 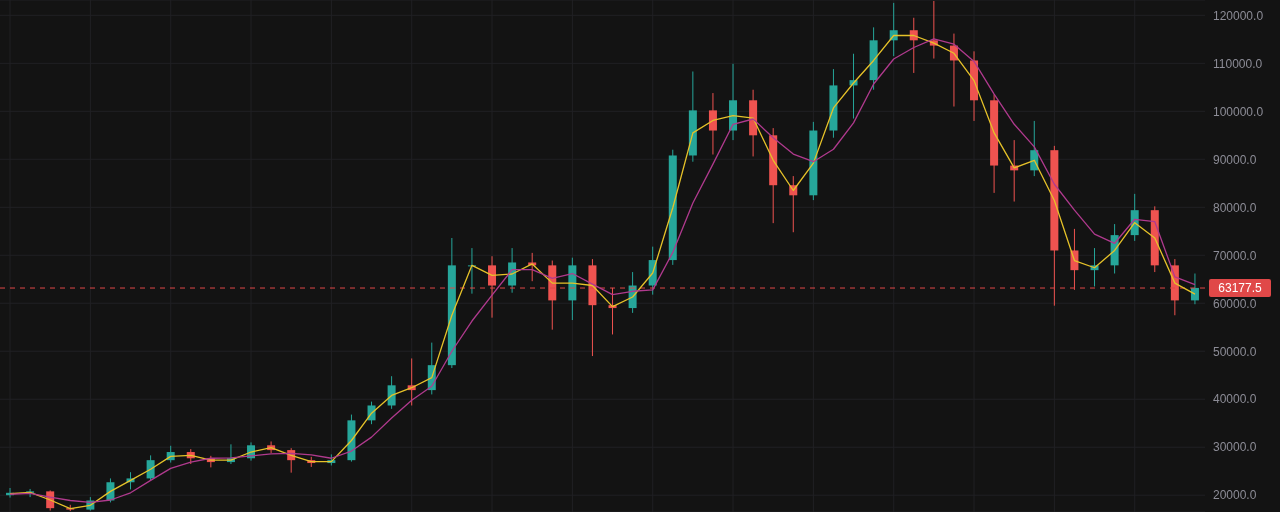 I want to click on y-tick-label: 20000.0, so click(x=1235, y=495).